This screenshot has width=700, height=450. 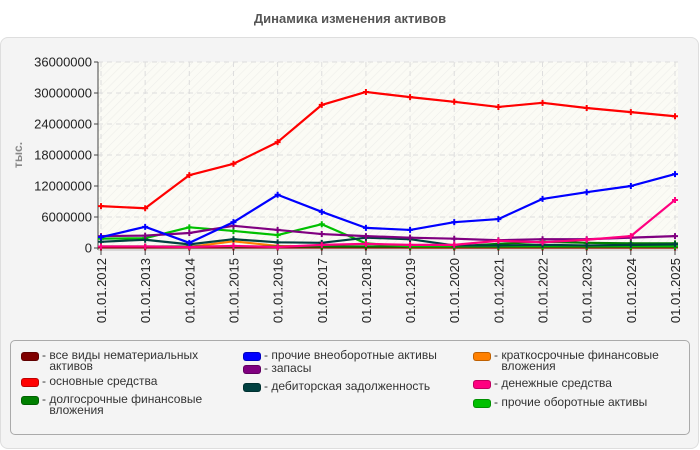 What do you see at coordinates (498, 290) in the screenshot?
I see `svg-text: 01.01.2021` at bounding box center [498, 290].